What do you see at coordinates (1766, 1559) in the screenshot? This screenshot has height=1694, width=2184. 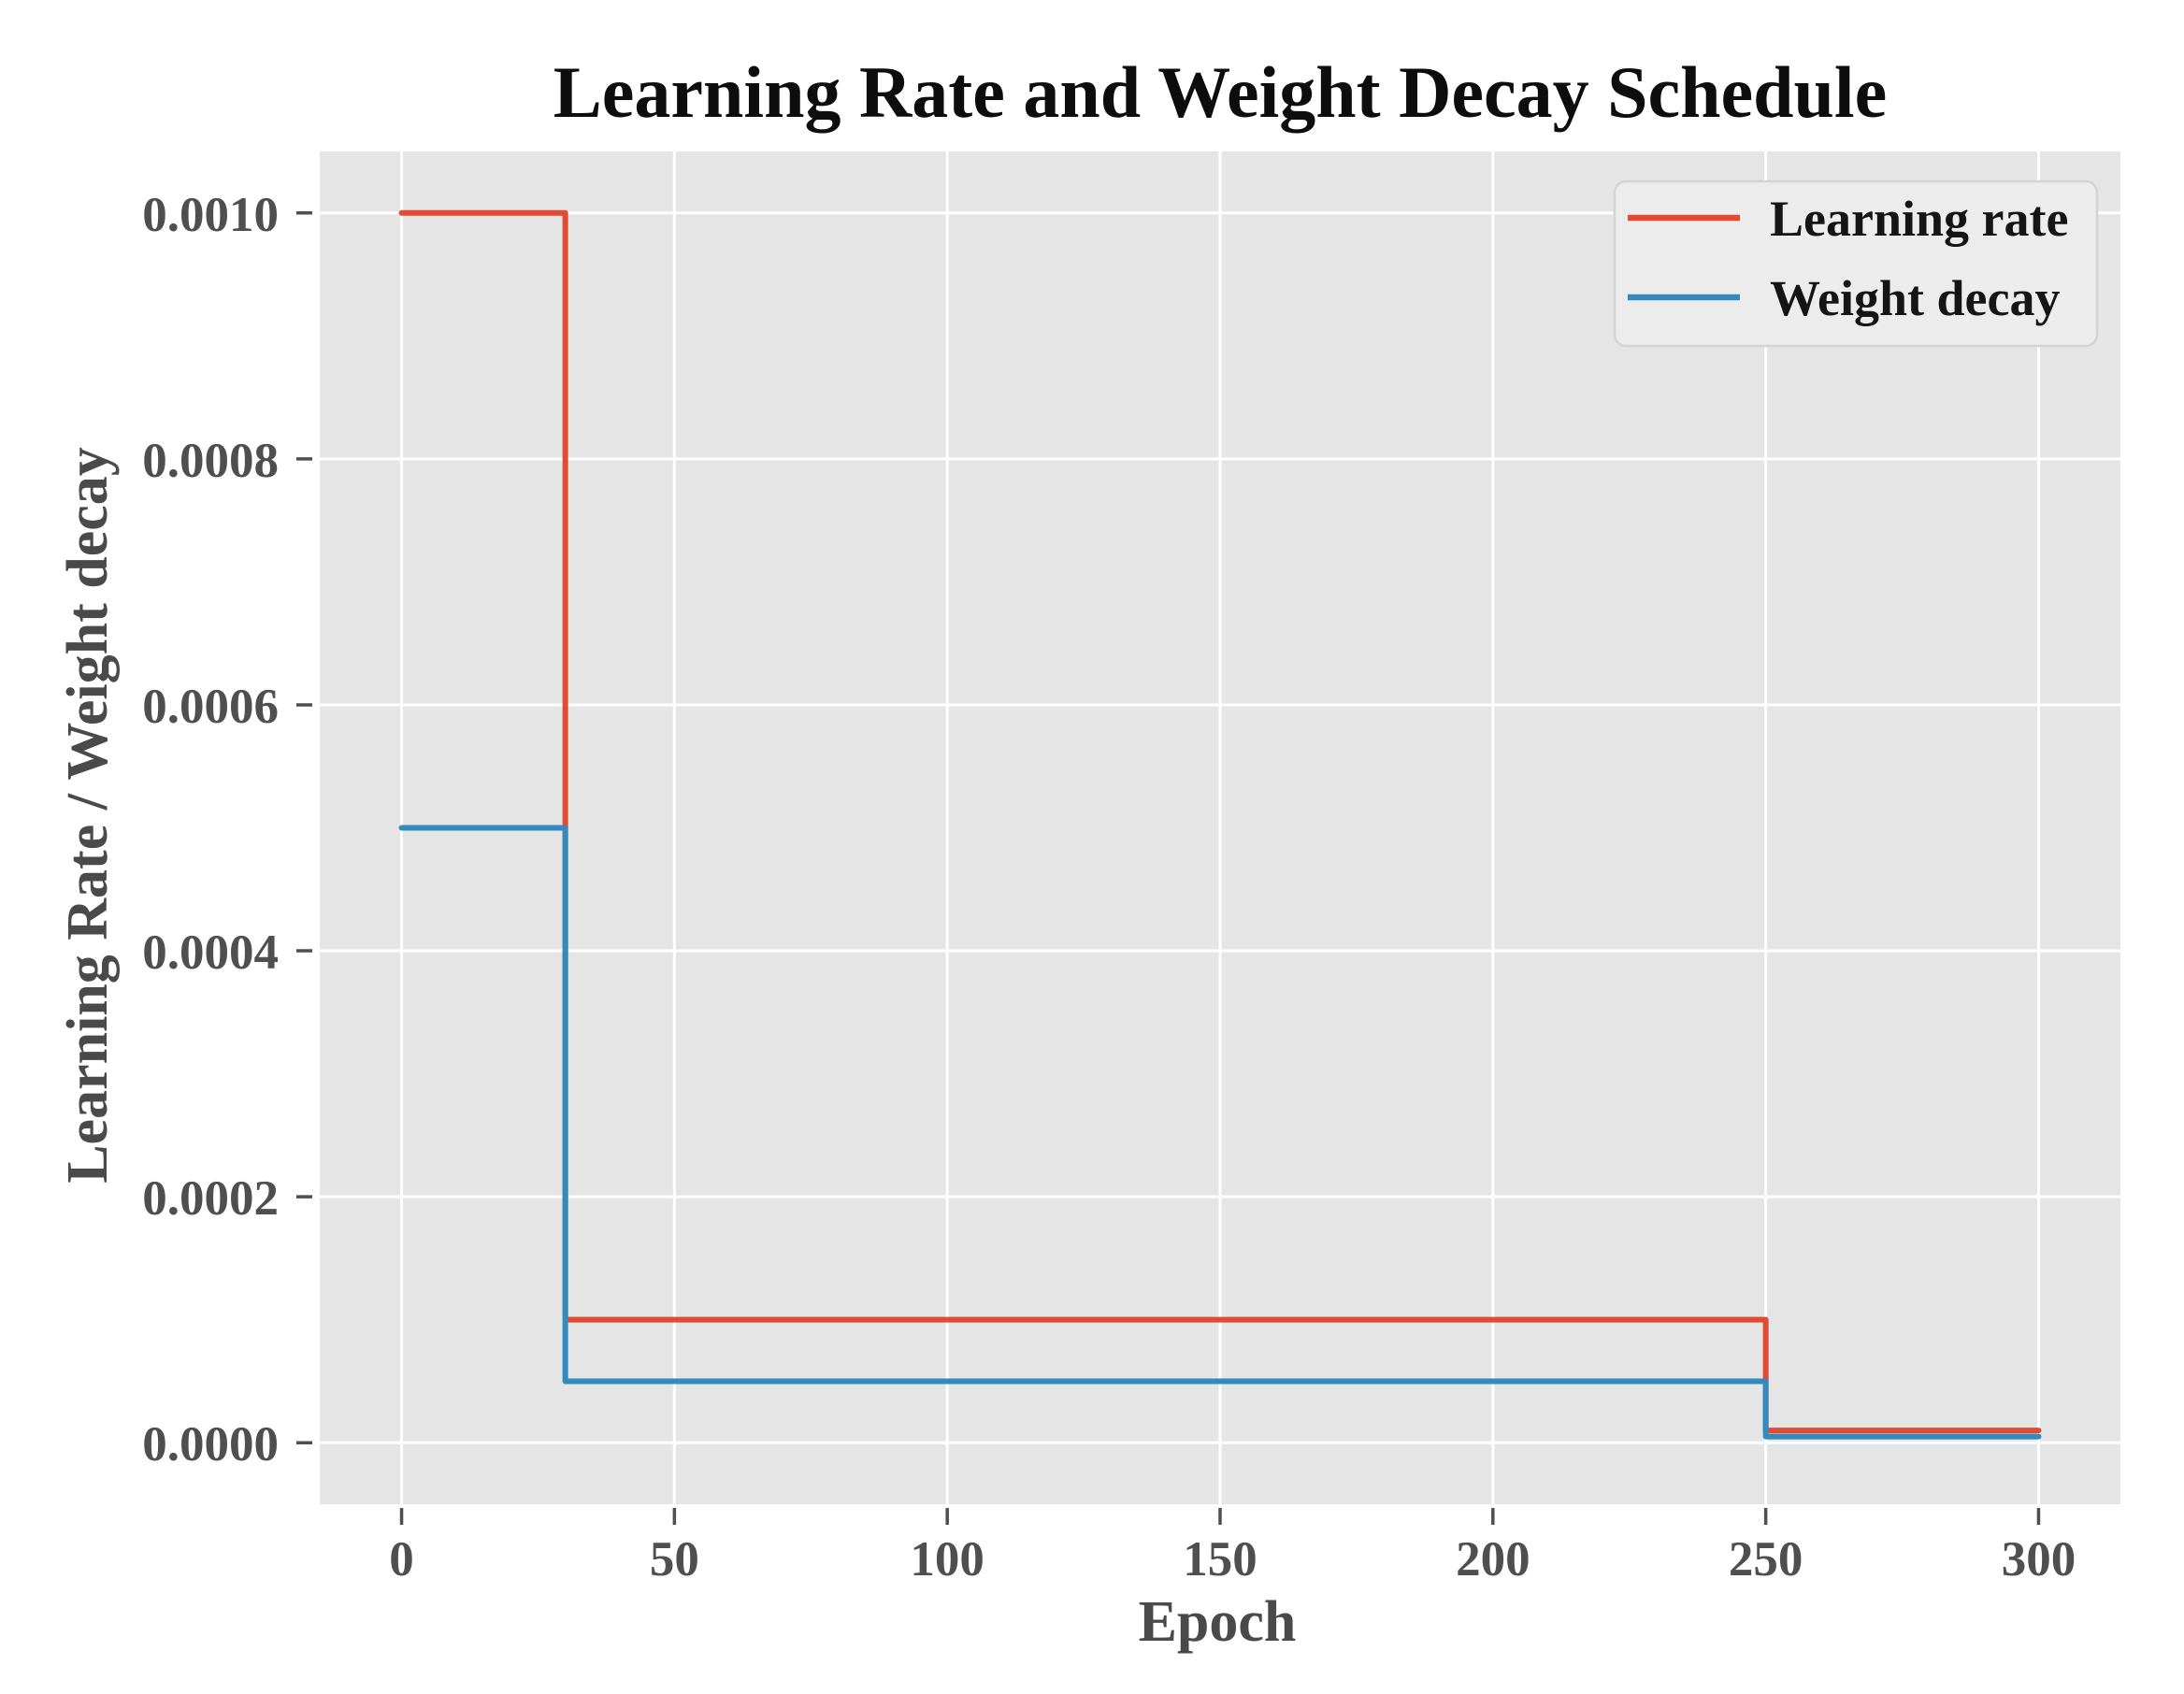 I see `x-tick-label-250: 250` at bounding box center [1766, 1559].